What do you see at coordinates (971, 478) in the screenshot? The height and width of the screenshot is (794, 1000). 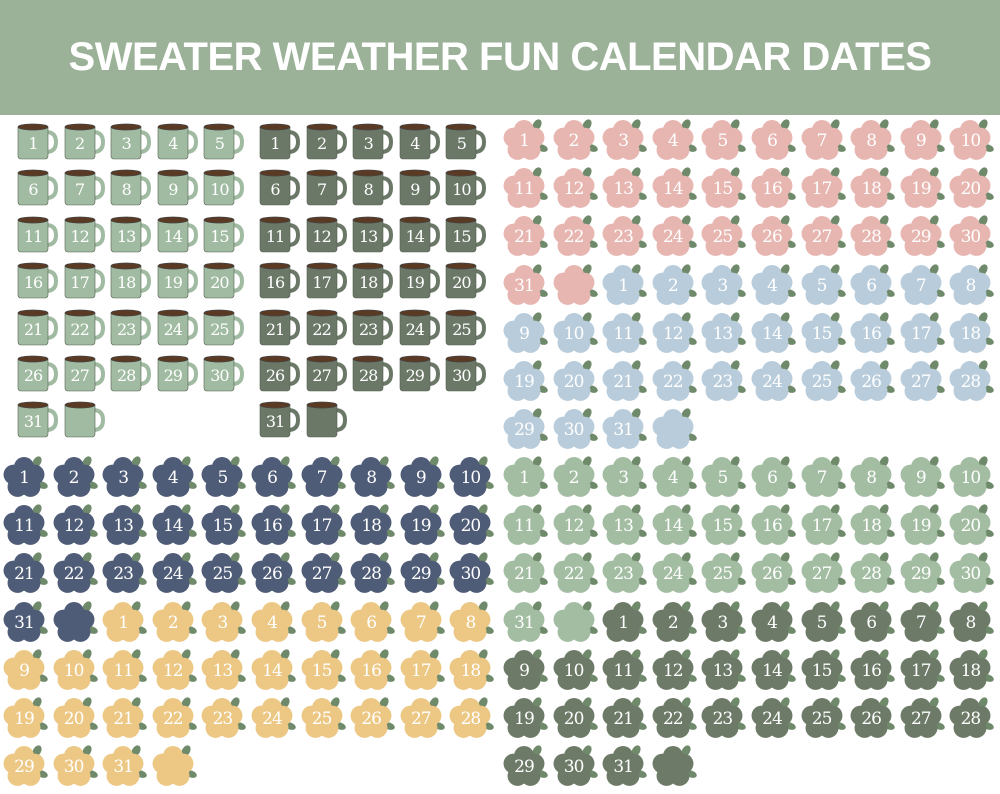 I see `date-number: 10` at bounding box center [971, 478].